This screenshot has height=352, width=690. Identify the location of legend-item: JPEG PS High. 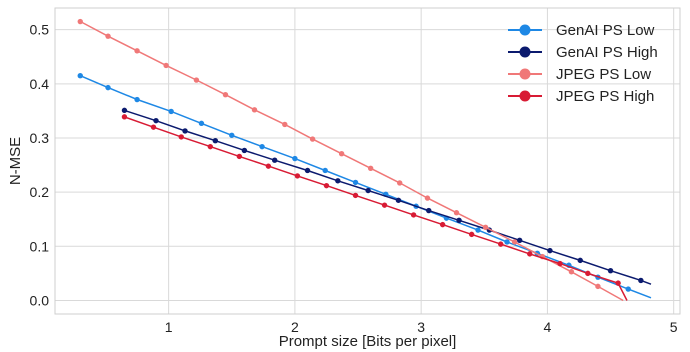
(581, 96).